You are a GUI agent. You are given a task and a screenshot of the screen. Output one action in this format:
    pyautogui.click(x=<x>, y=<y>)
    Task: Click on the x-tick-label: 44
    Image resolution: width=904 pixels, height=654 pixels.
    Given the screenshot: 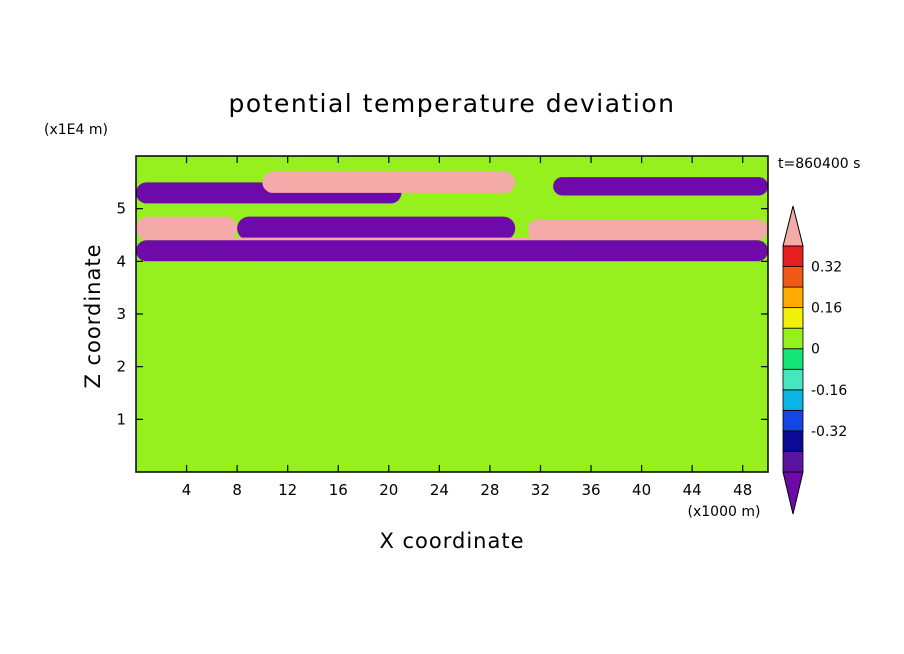 What is the action you would take?
    pyautogui.click(x=692, y=490)
    